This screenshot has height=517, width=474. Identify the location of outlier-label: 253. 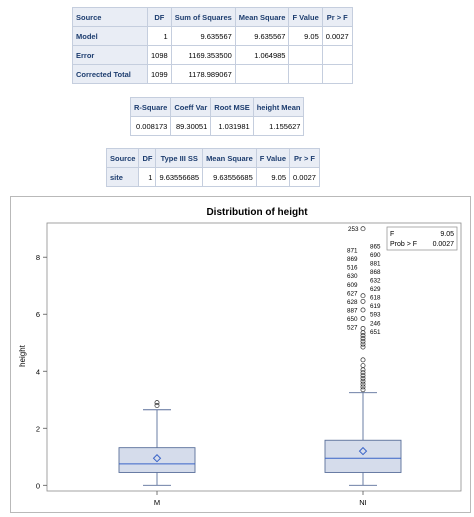
(353, 229).